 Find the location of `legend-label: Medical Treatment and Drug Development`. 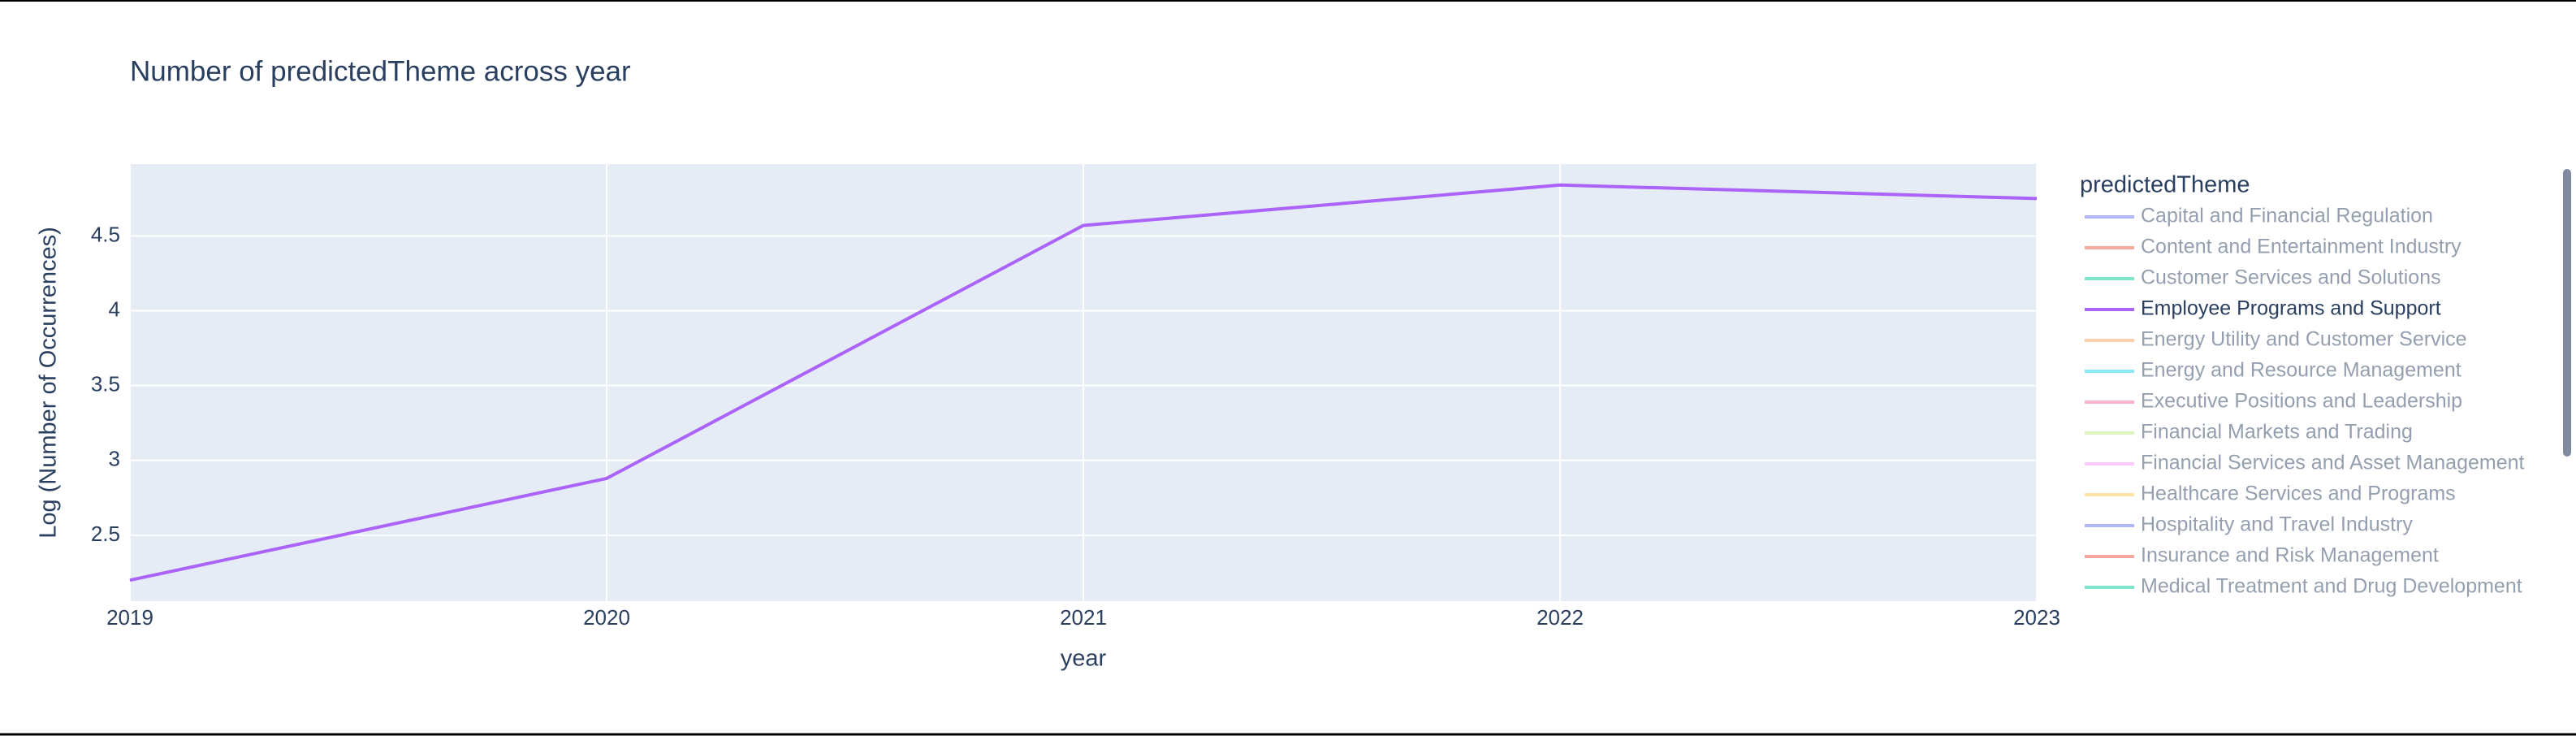

legend-label: Medical Treatment and Drug Development is located at coordinates (2332, 586).